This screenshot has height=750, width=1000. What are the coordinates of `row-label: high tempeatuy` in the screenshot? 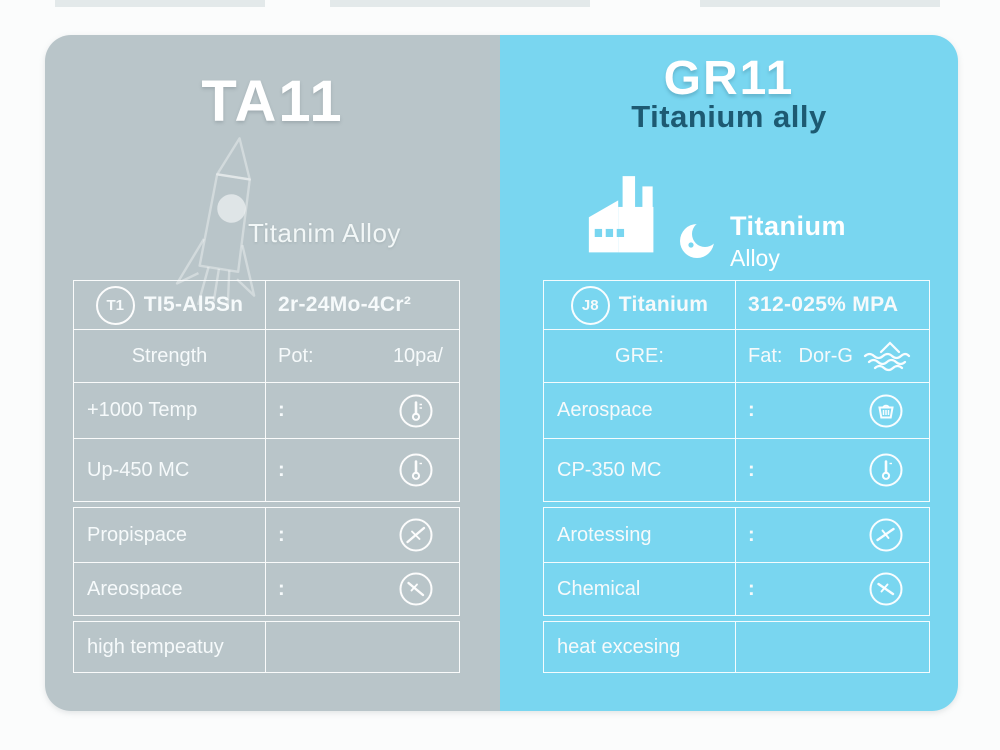 It's located at (155, 646).